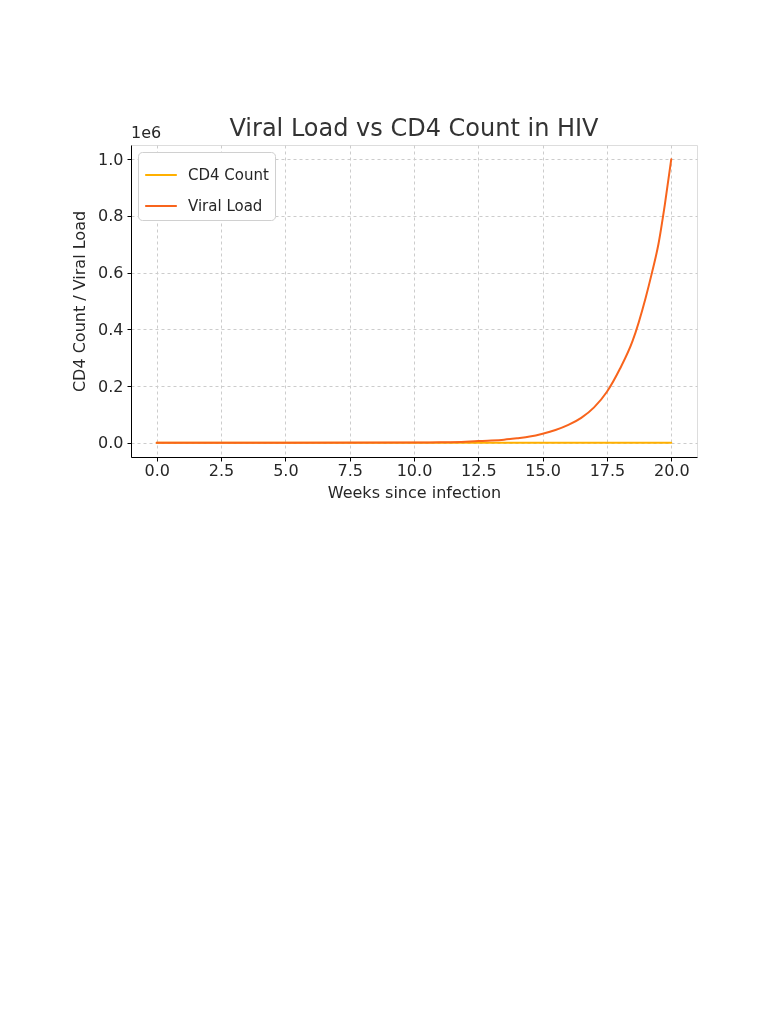 The height and width of the screenshot is (1024, 768). What do you see at coordinates (225, 206) in the screenshot?
I see `legend-label: Viral Load` at bounding box center [225, 206].